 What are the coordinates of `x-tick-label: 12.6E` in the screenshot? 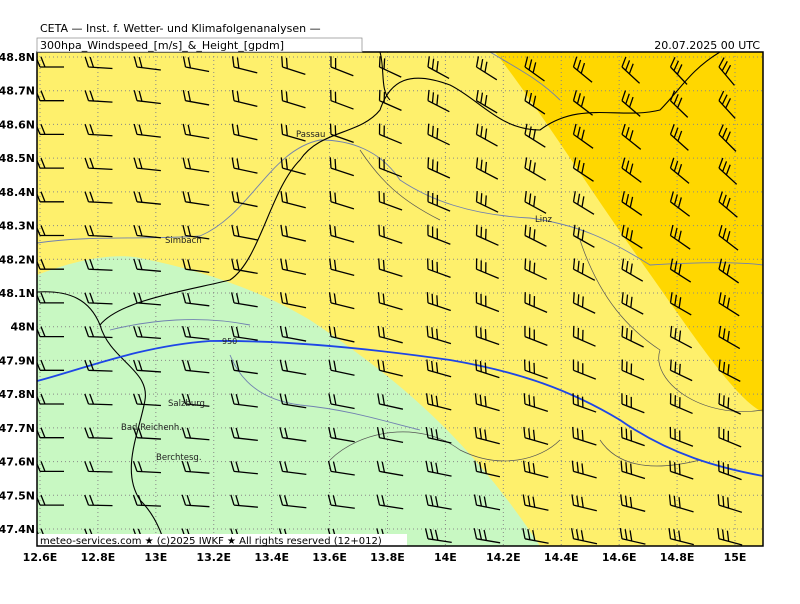 It's located at (40, 557).